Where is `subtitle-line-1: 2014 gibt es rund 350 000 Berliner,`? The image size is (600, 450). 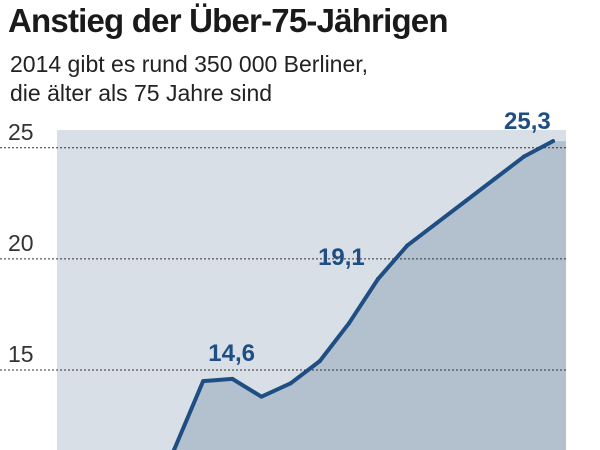 subtitle-line-1: 2014 gibt es rund 350 000 Berliner, is located at coordinates (189, 64).